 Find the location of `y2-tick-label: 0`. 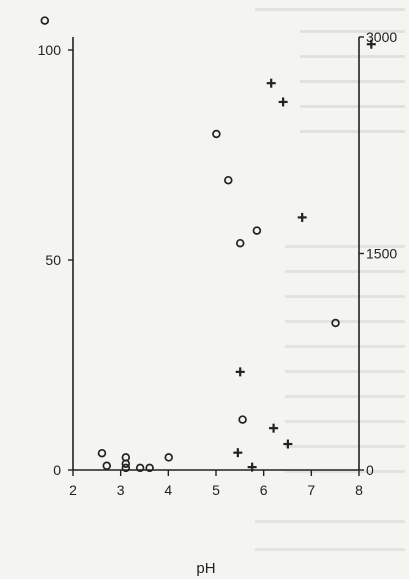

y2-tick-label: 0 is located at coordinates (370, 470).